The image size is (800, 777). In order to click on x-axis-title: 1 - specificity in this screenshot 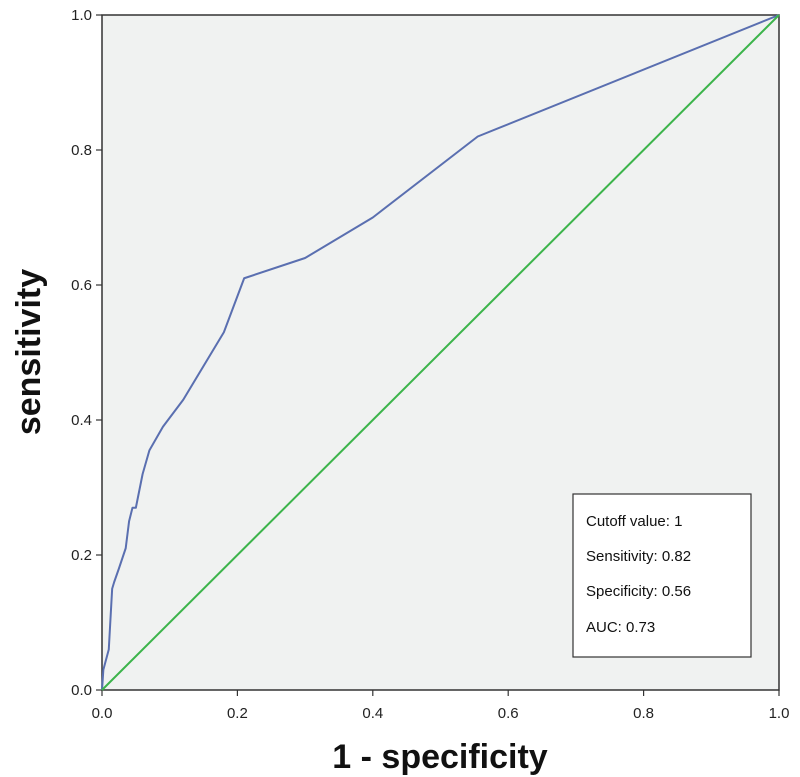, I will do `click(440, 757)`.